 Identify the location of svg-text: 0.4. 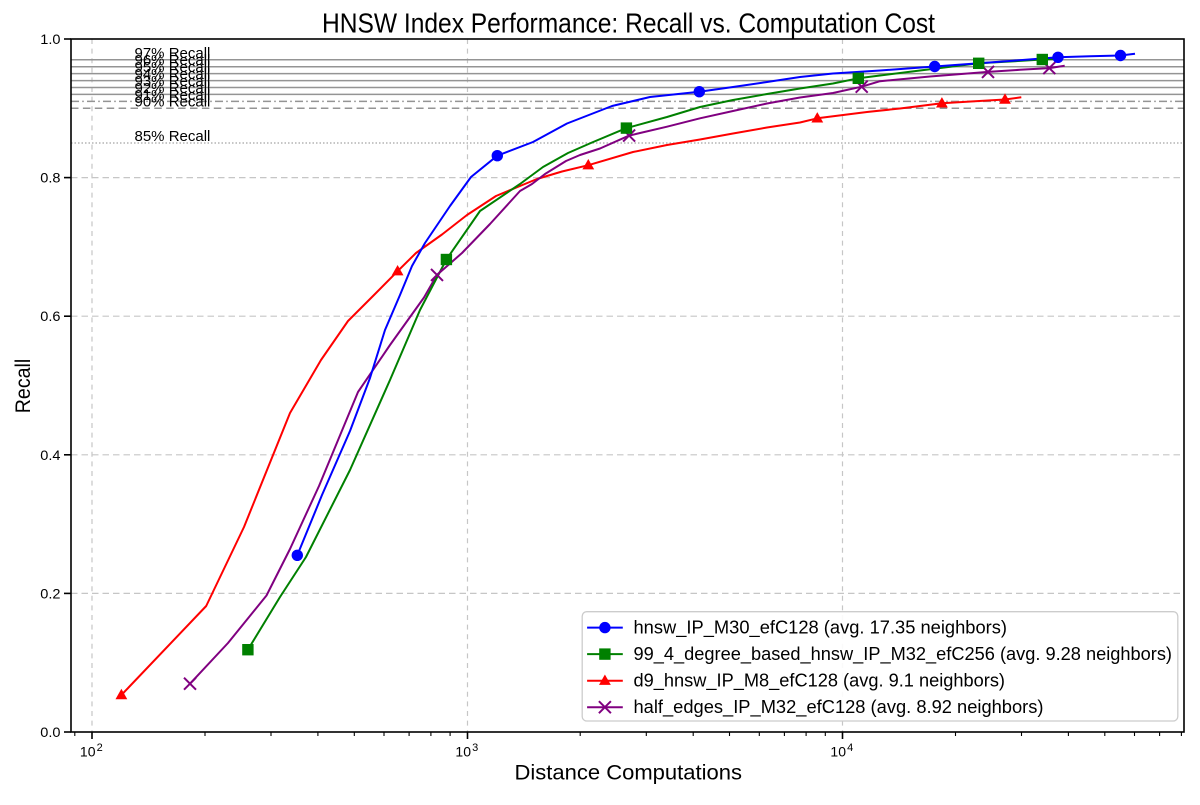
(50, 455).